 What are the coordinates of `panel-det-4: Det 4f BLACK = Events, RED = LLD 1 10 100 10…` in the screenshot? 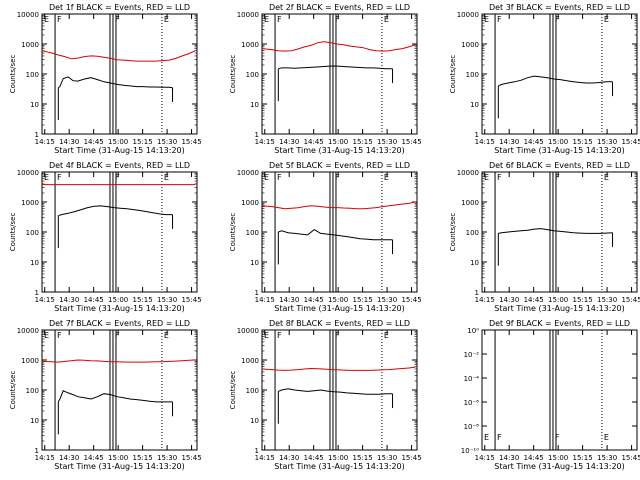 It's located at (105, 237).